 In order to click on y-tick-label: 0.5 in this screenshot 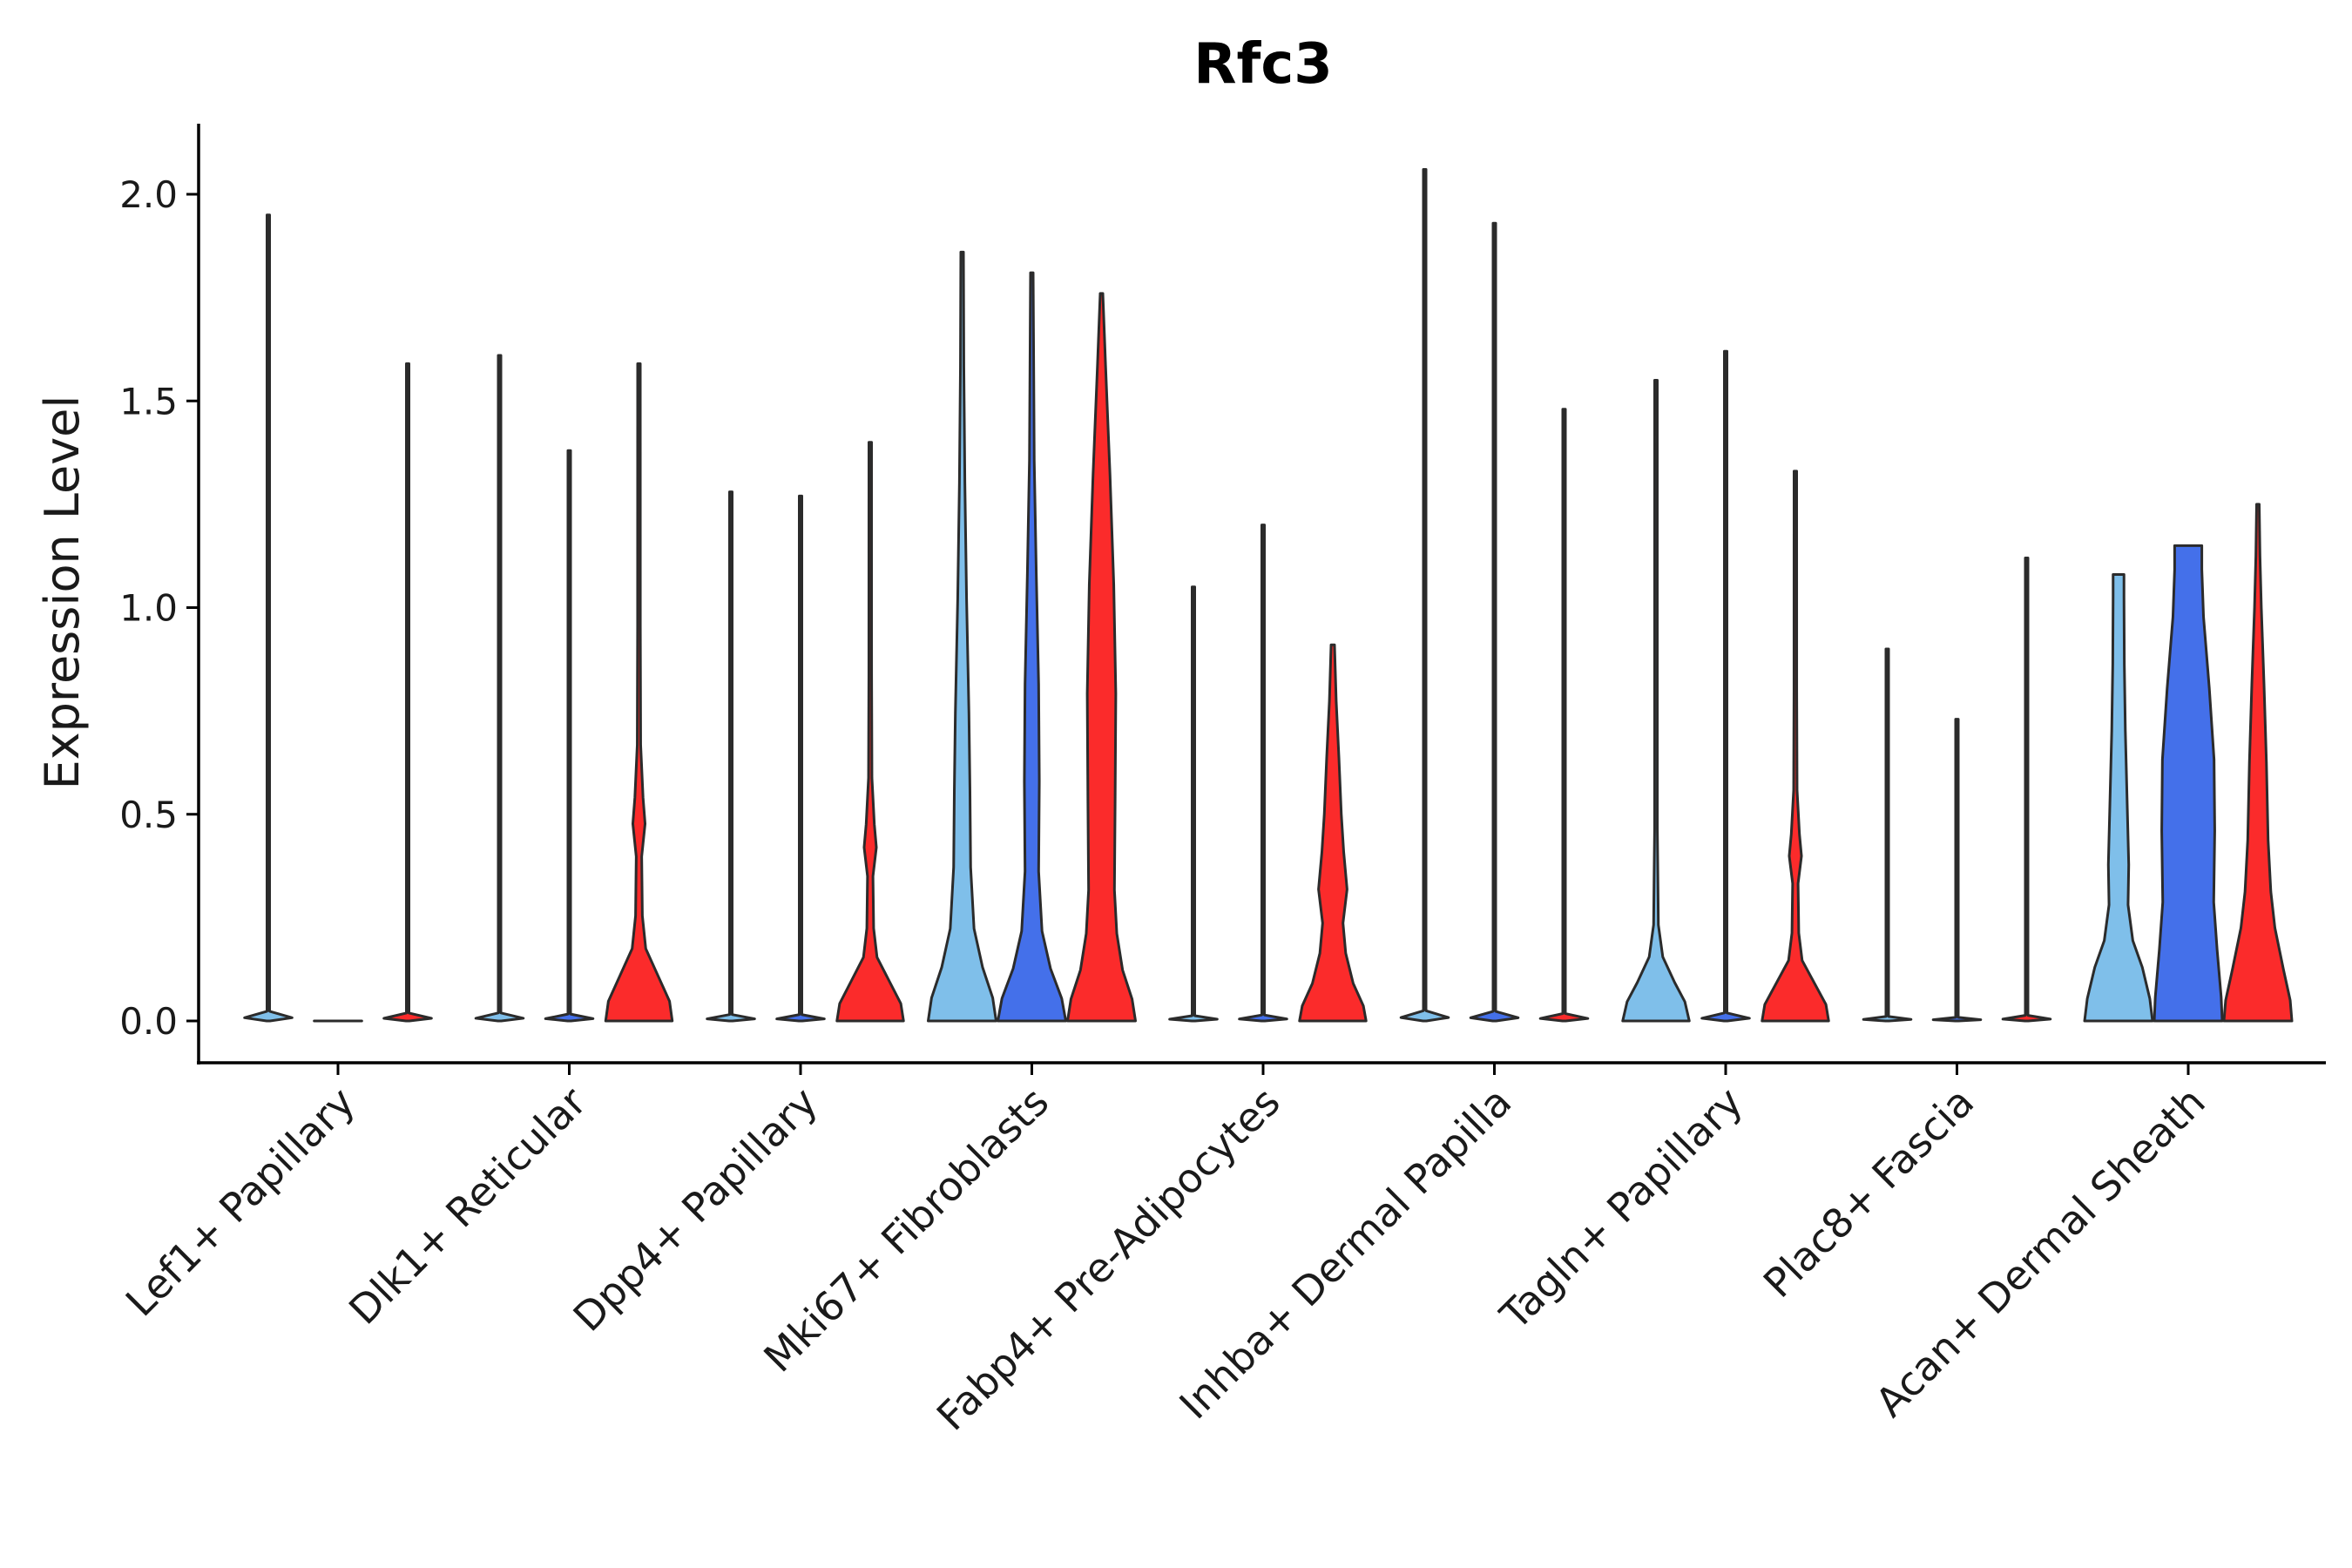, I will do `click(148, 815)`.